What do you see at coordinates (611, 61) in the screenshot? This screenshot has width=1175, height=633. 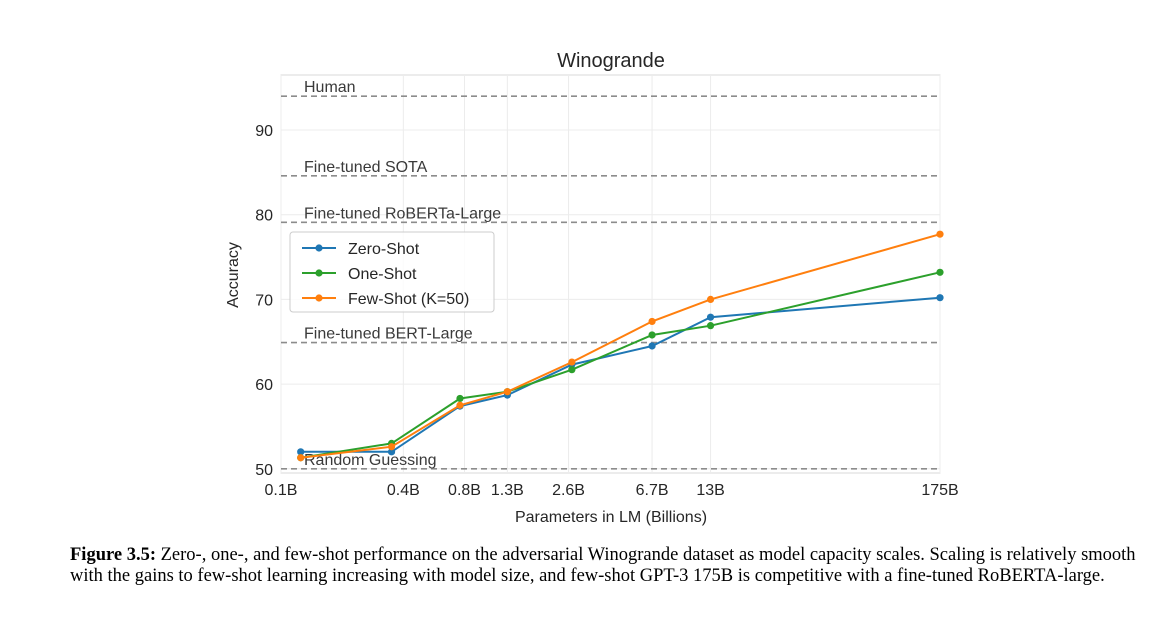 I see `chart-title: Winogrande` at bounding box center [611, 61].